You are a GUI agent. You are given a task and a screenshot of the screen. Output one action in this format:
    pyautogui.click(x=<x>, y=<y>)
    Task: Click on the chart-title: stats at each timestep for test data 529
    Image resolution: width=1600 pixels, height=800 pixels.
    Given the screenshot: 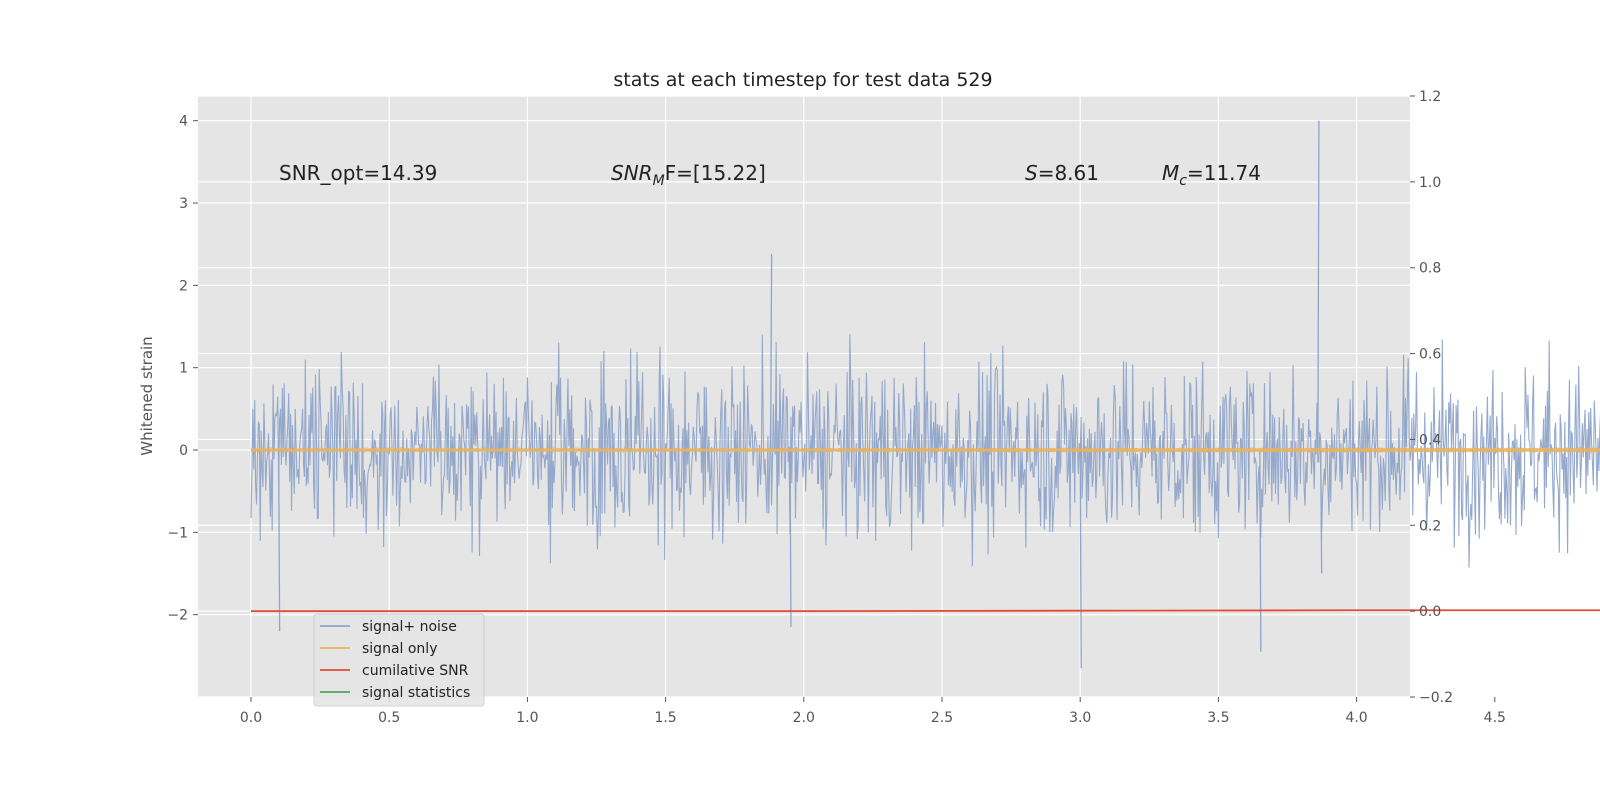 What is the action you would take?
    pyautogui.click(x=802, y=80)
    